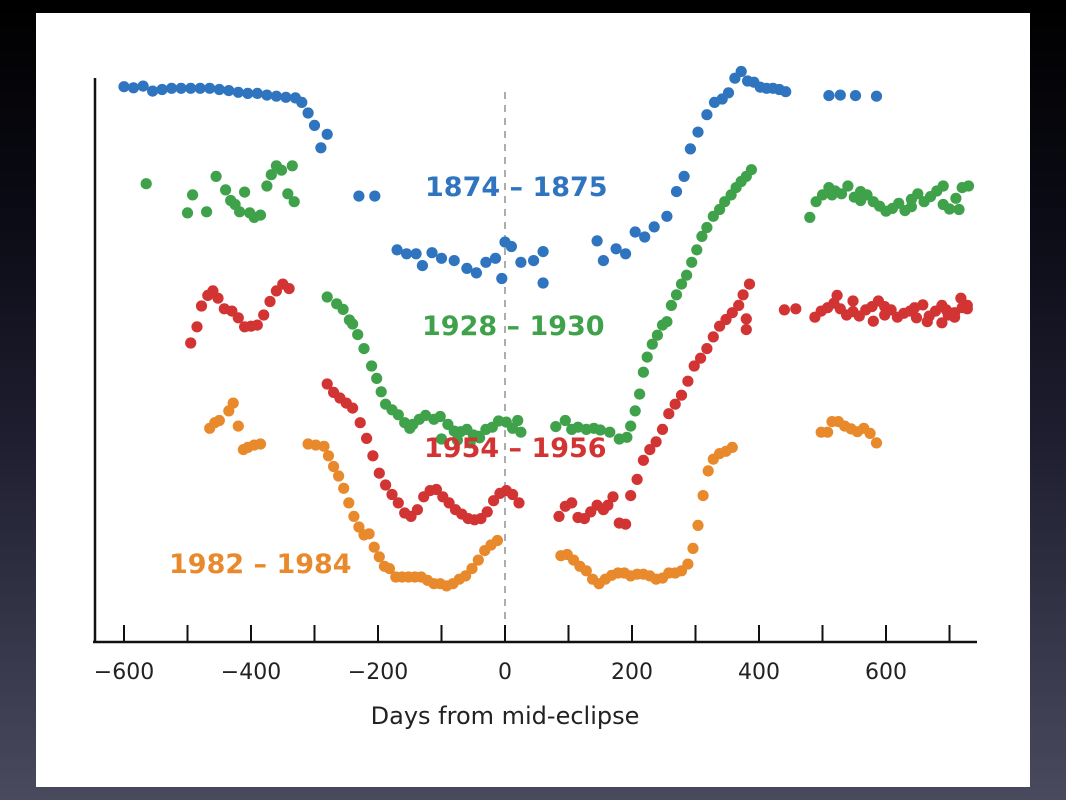  I want to click on series-label-1982: 1982 – 1984, so click(260, 564).